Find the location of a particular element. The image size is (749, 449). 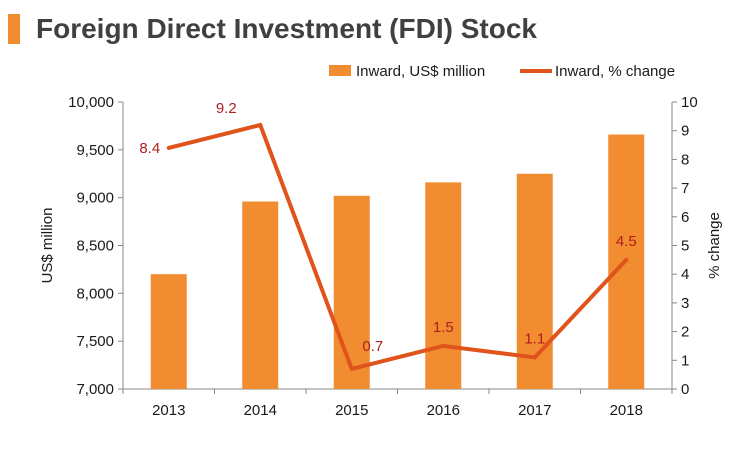

data-label: 4.5 is located at coordinates (626, 241).